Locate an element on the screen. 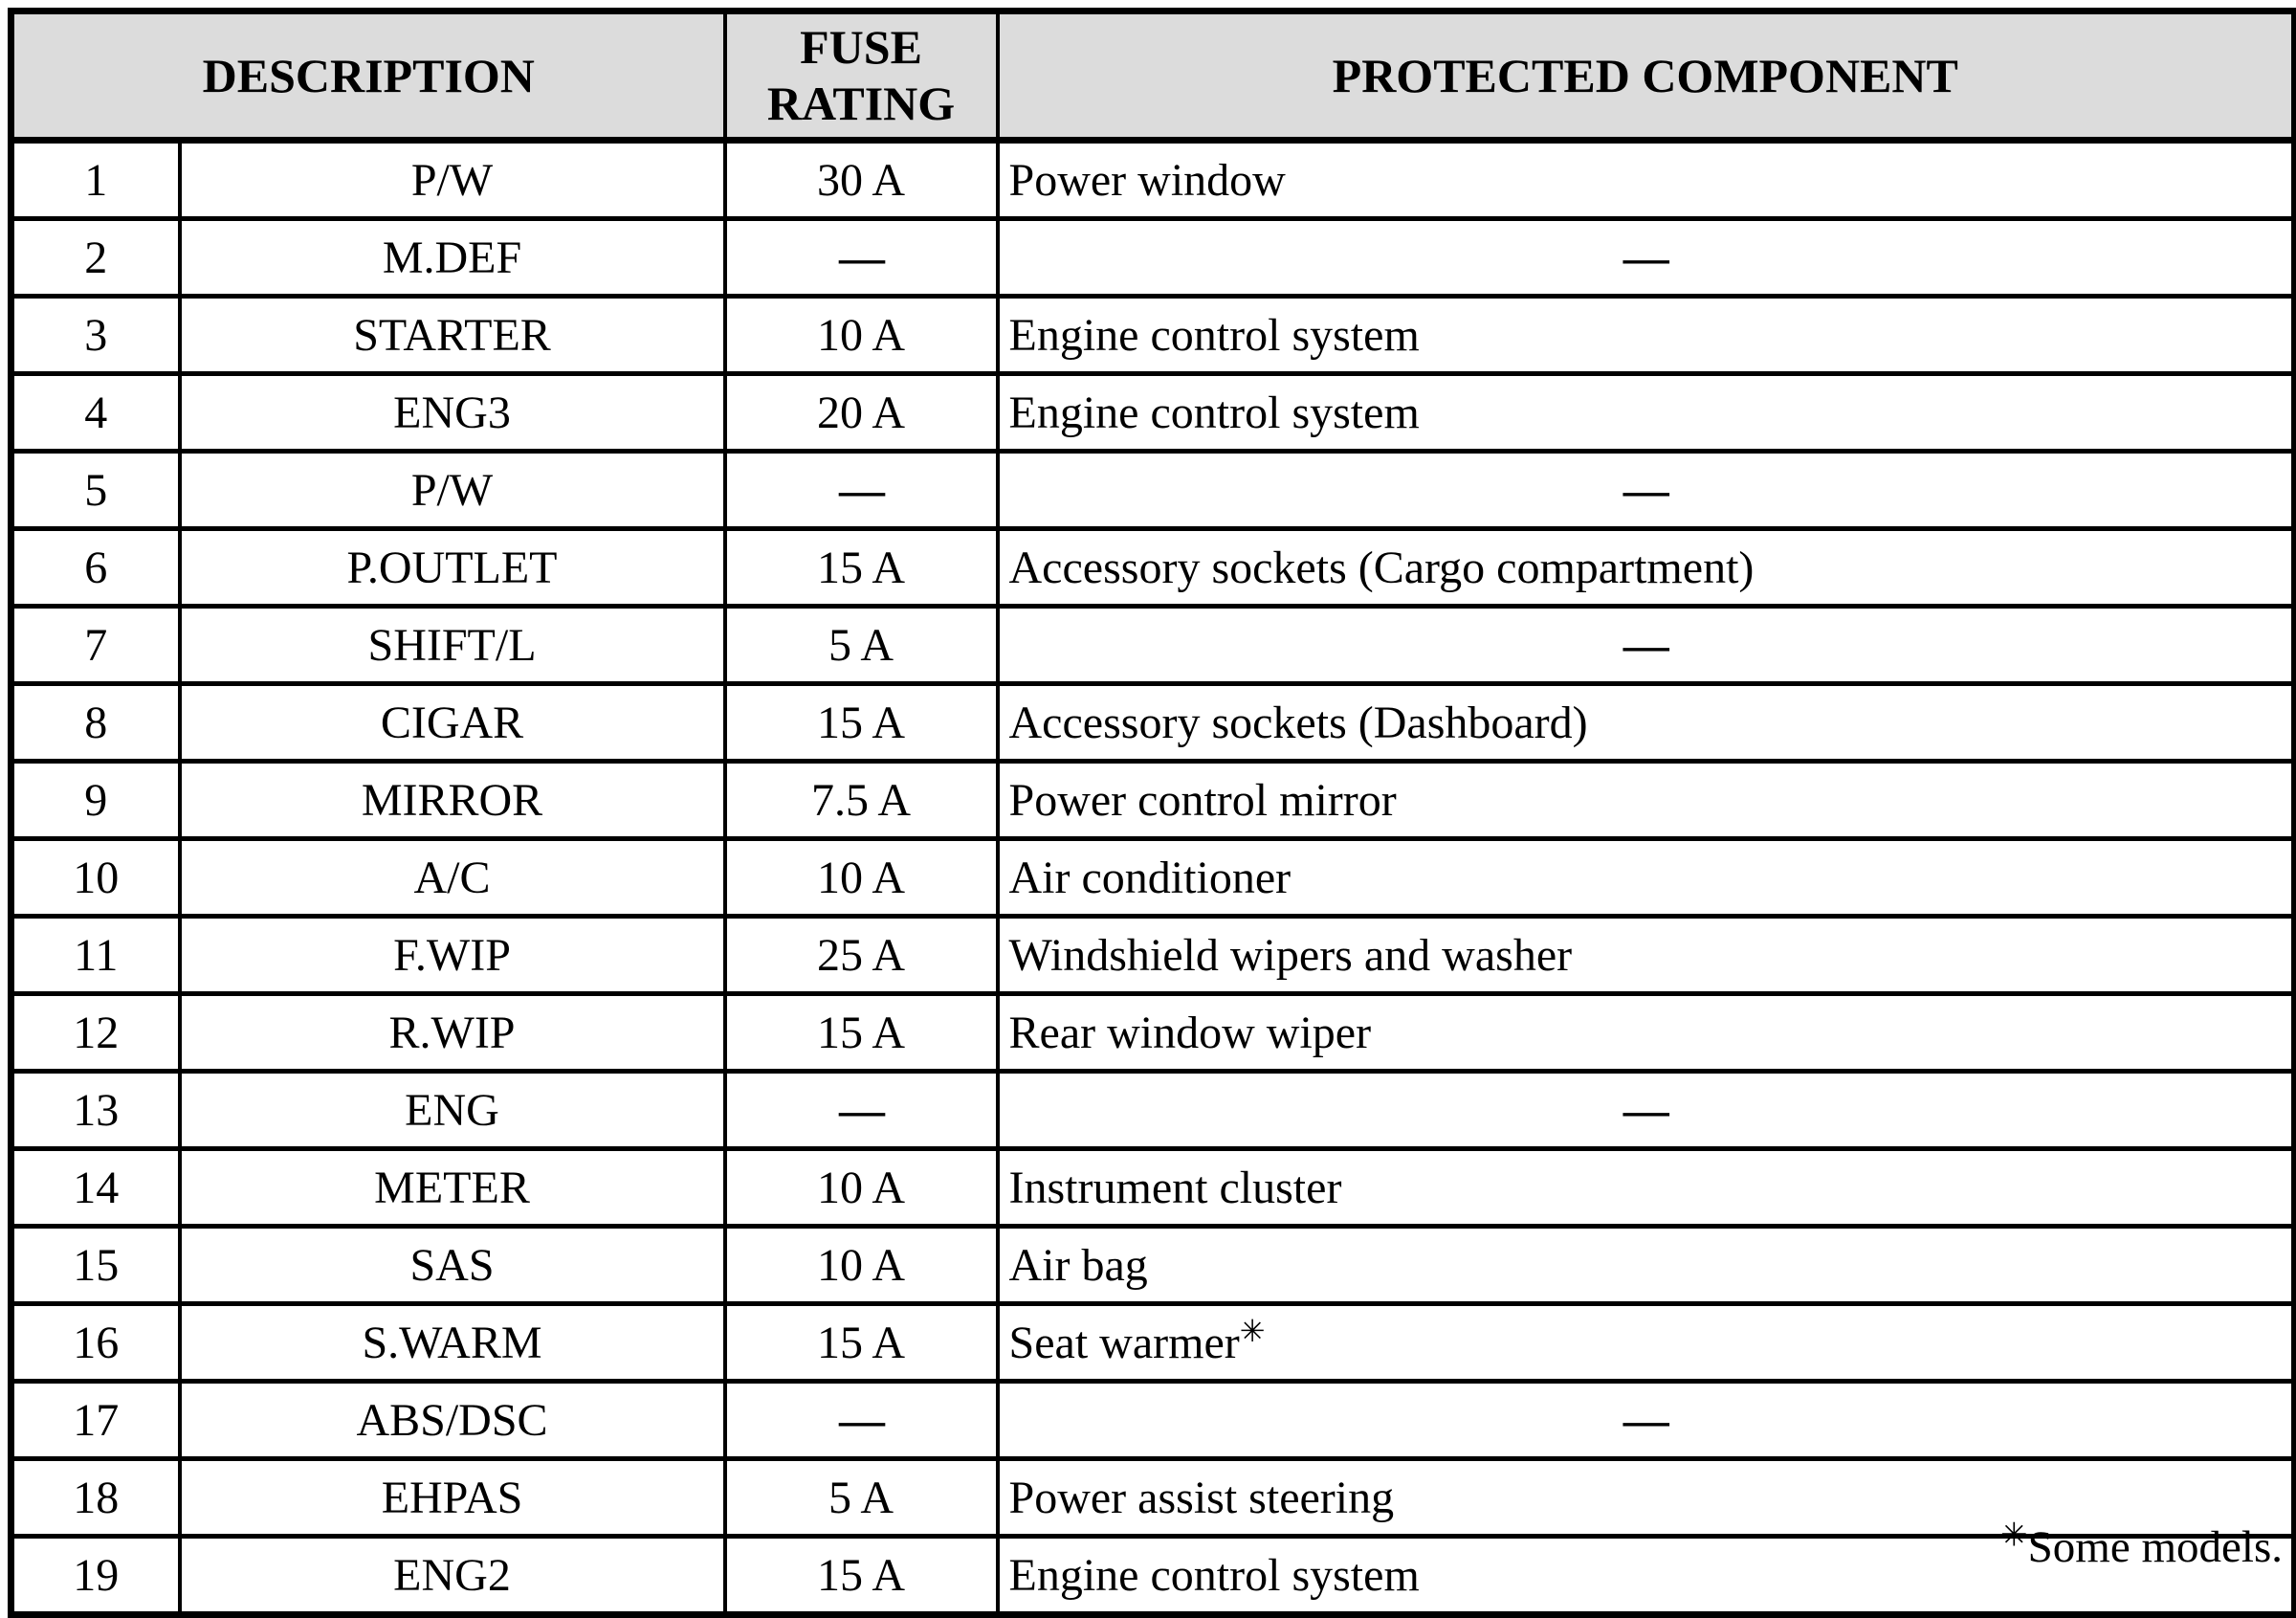  table-row: 5 P/W — — is located at coordinates (1153, 490).